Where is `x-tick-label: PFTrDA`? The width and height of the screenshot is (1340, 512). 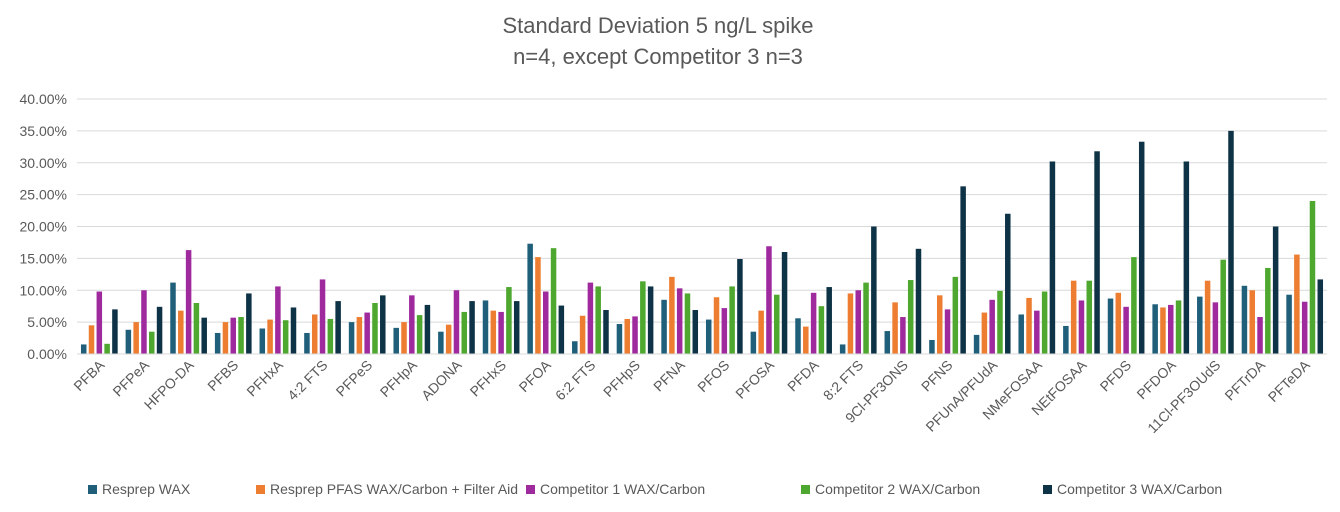
x-tick-label: PFTrDA is located at coordinates (1244, 379).